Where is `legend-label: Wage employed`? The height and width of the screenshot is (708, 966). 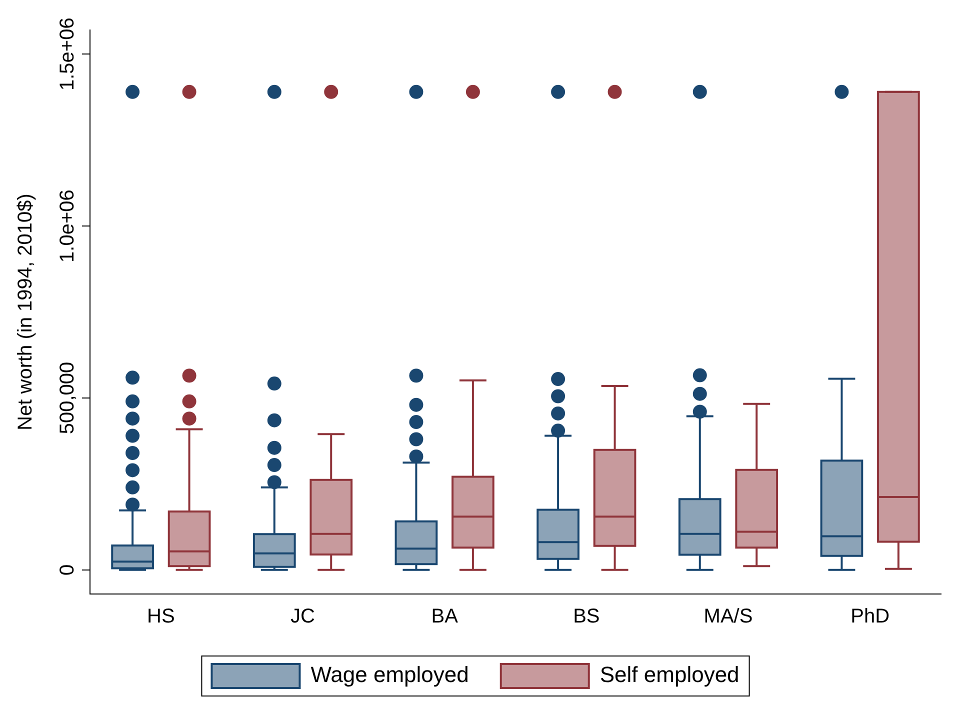 legend-label: Wage employed is located at coordinates (389, 675).